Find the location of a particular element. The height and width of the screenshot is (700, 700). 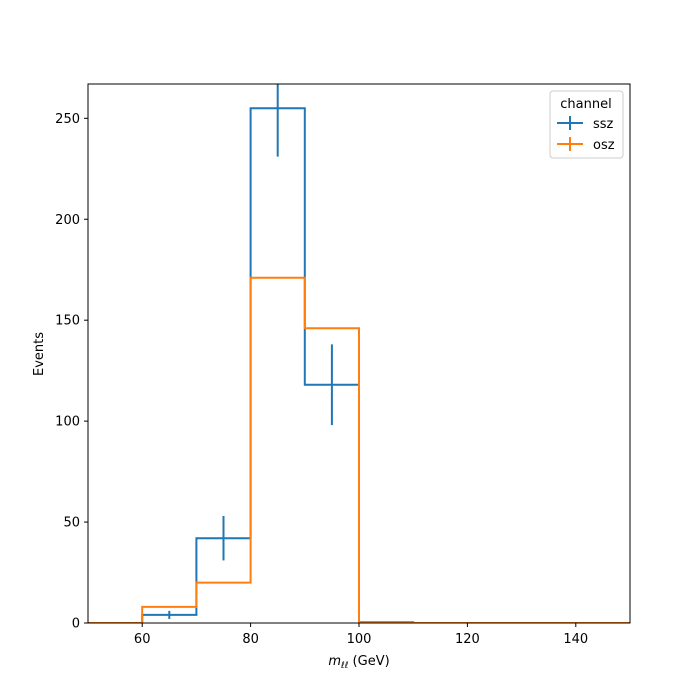

legend-label-osz: osz is located at coordinates (604, 145).